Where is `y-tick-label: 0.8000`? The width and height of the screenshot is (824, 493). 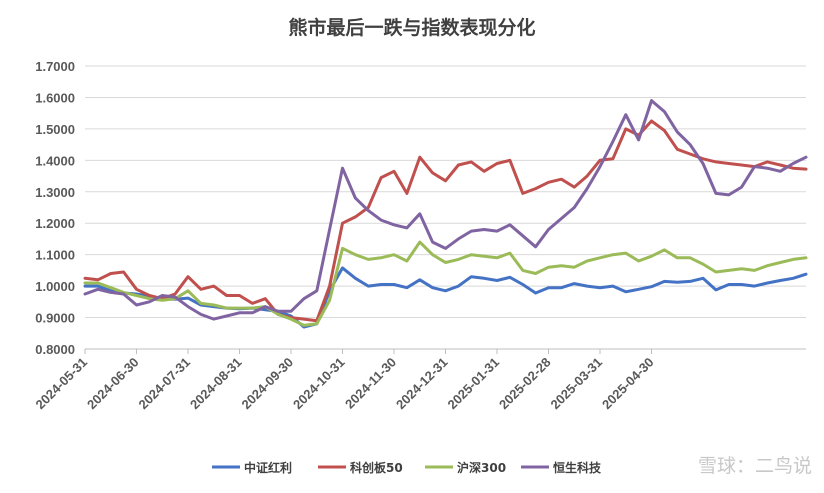
y-tick-label: 0.8000 is located at coordinates (55, 349).